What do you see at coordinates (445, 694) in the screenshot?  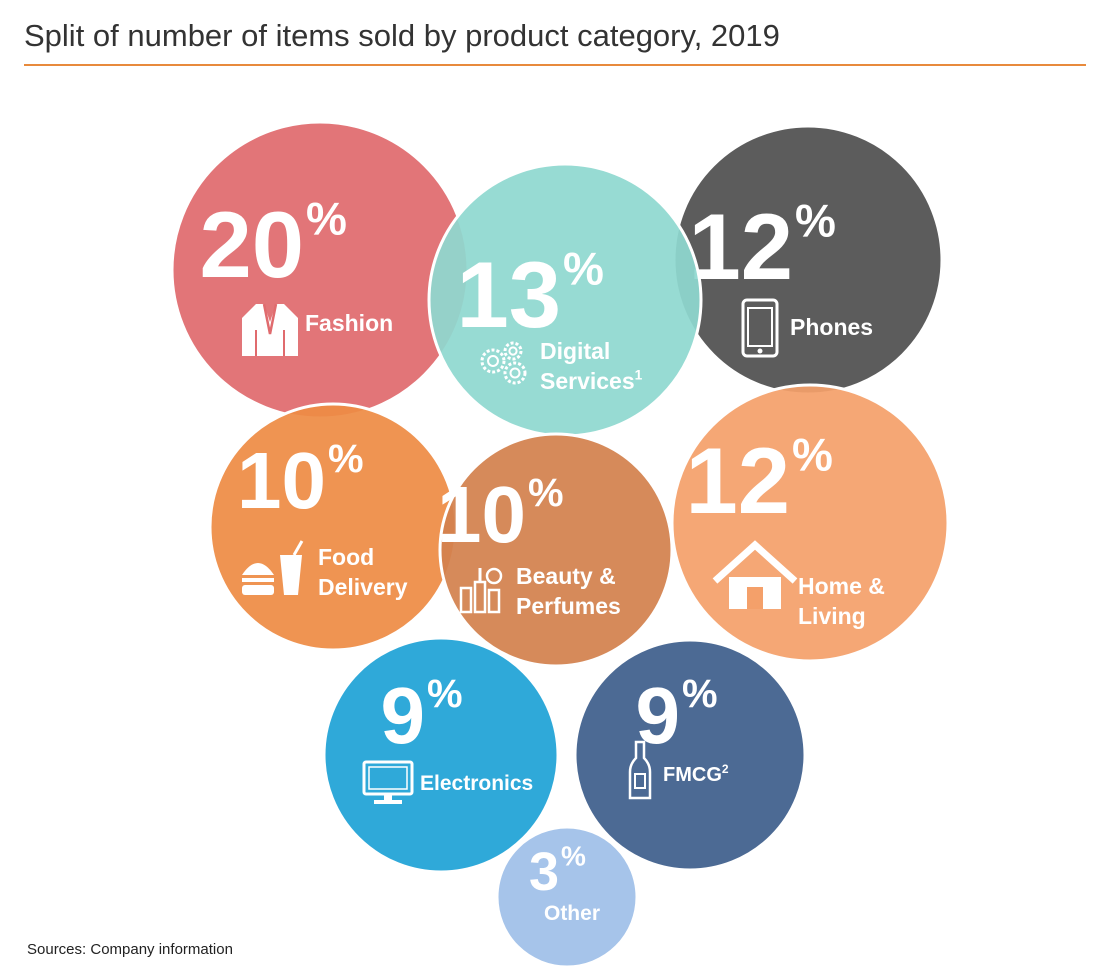 I see `bubble-electronics-unit: %` at bounding box center [445, 694].